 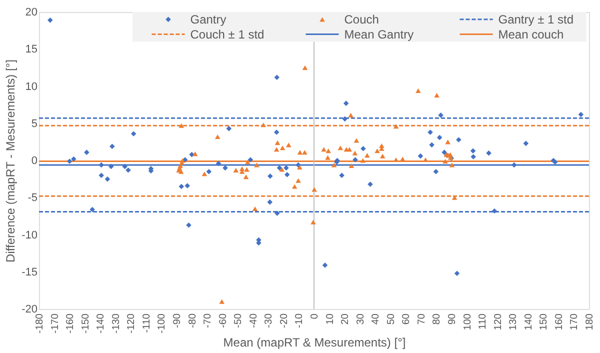 I want to click on x-tick-label: -150, so click(x=86, y=323).